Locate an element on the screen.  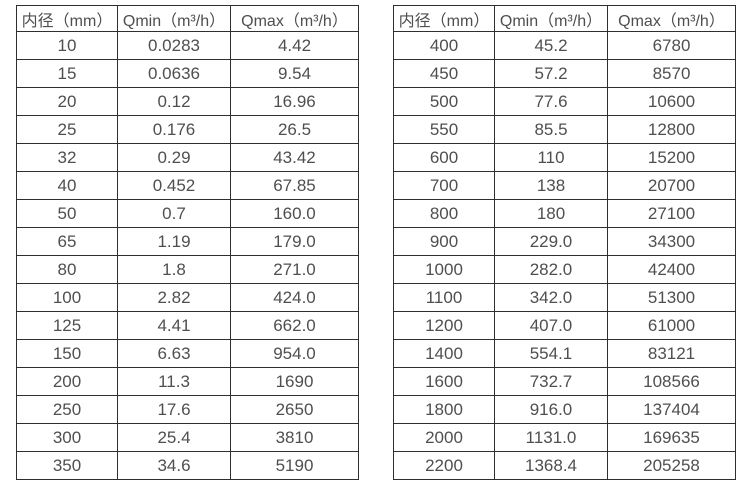
table-row: 80 1.8 271.0 is located at coordinates (187, 269).